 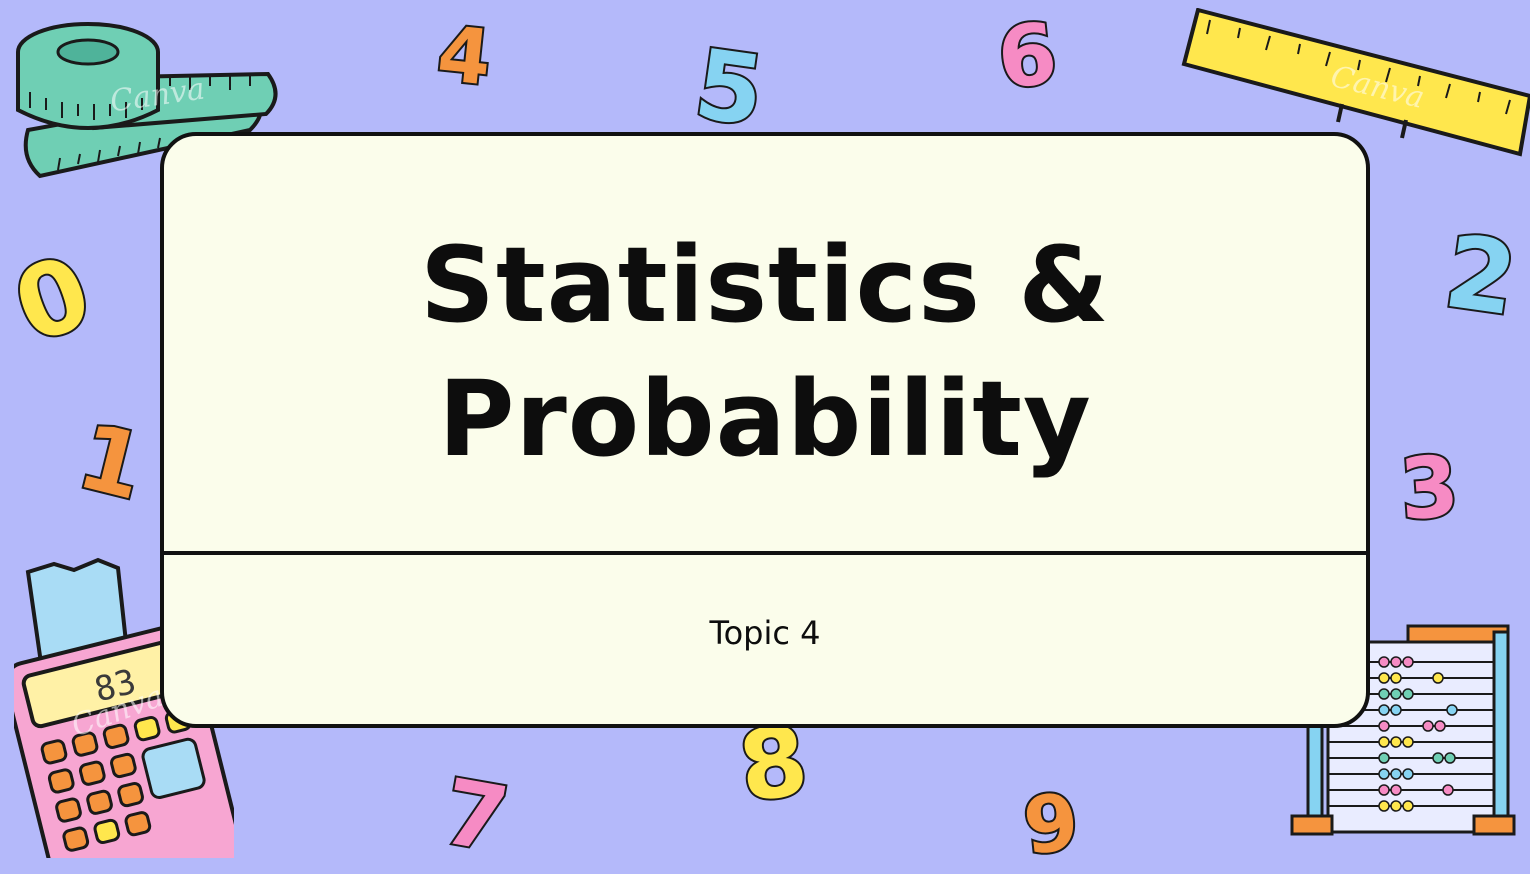 What do you see at coordinates (1027, 56) in the screenshot?
I see `digit-6: 6` at bounding box center [1027, 56].